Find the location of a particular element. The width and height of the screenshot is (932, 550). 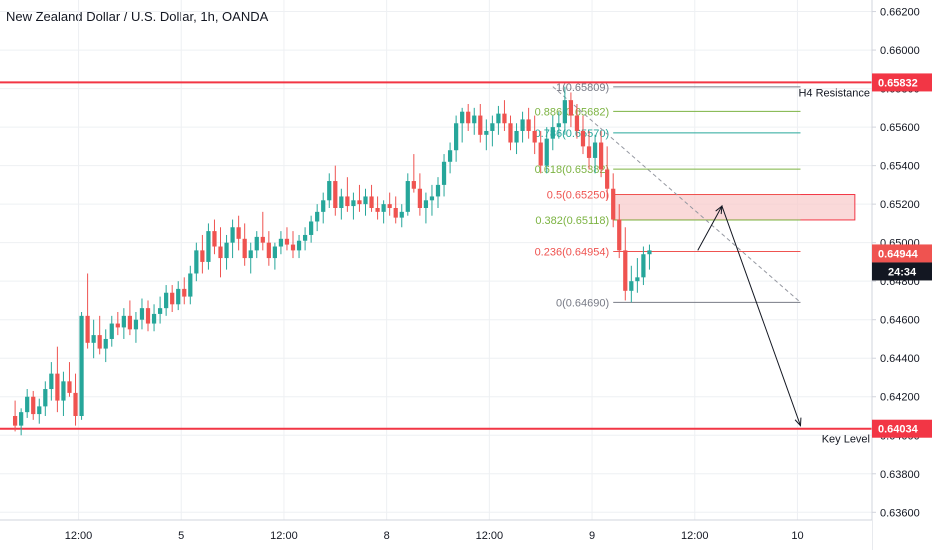

projection-arrow-path is located at coordinates (749, 315).